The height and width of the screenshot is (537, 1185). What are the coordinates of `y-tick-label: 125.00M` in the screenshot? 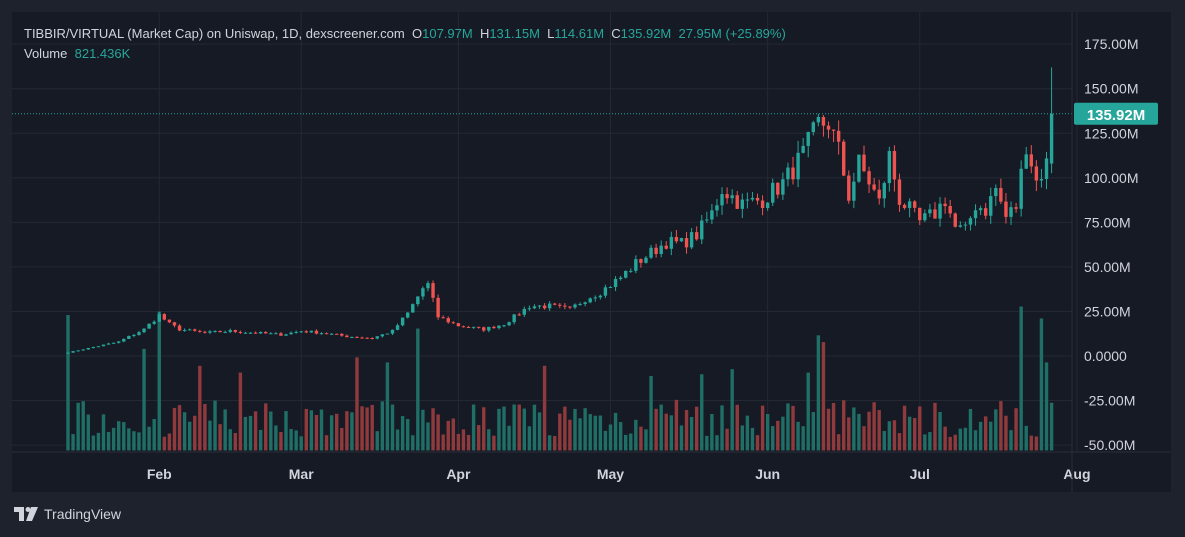 It's located at (1111, 133).